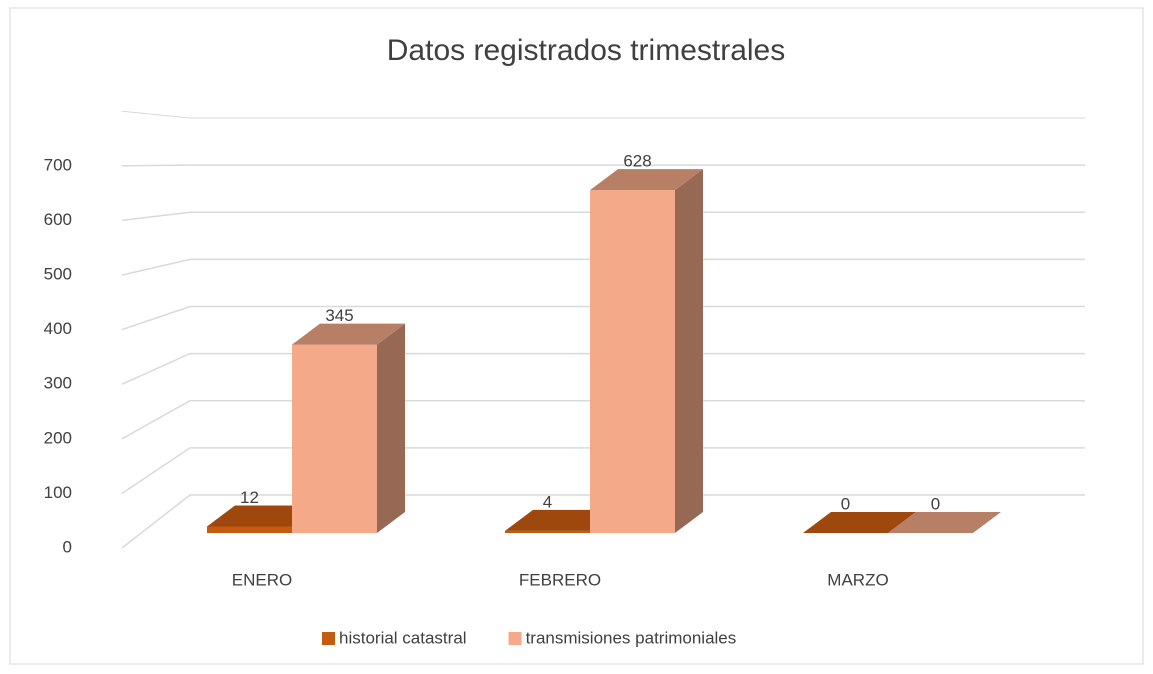 This screenshot has height=674, width=1153. What do you see at coordinates (58, 164) in the screenshot?
I see `y-tick-label: 700` at bounding box center [58, 164].